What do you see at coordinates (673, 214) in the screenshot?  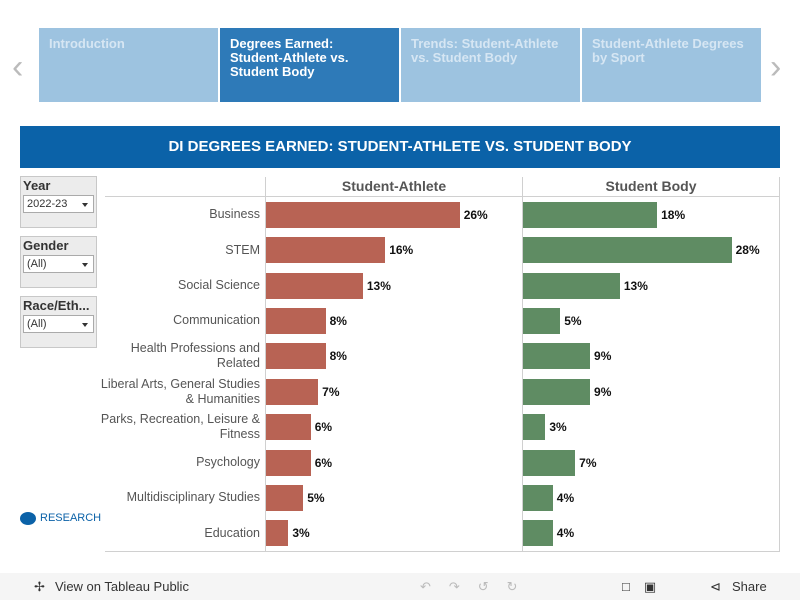 I see `value-label: 18%` at bounding box center [673, 214].